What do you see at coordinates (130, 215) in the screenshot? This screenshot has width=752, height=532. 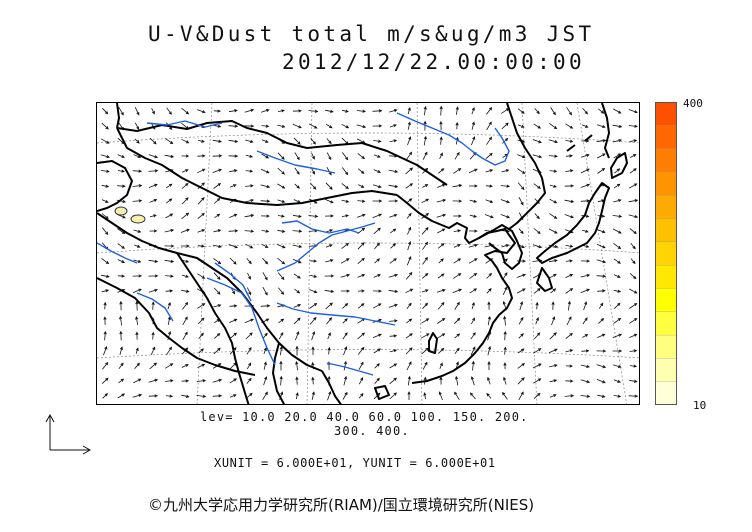 I see `dust-patches` at bounding box center [130, 215].